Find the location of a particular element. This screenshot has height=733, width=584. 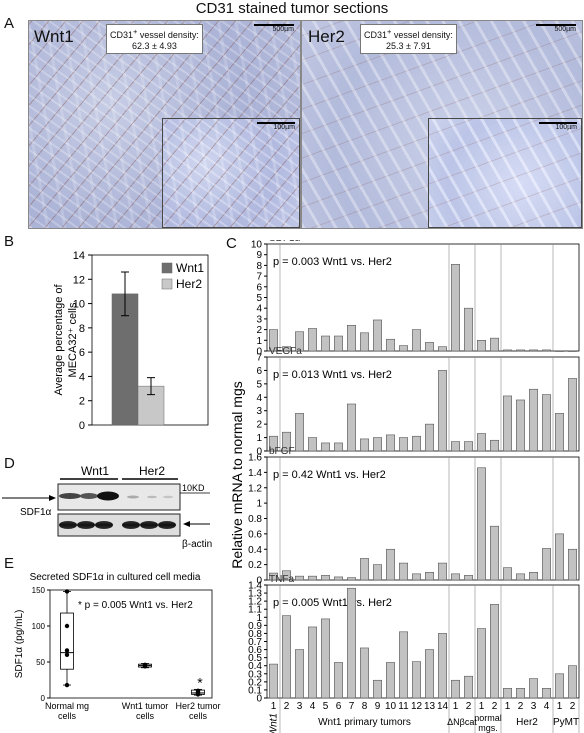

category-label: Wnt1 tumor cells is located at coordinates (145, 711).